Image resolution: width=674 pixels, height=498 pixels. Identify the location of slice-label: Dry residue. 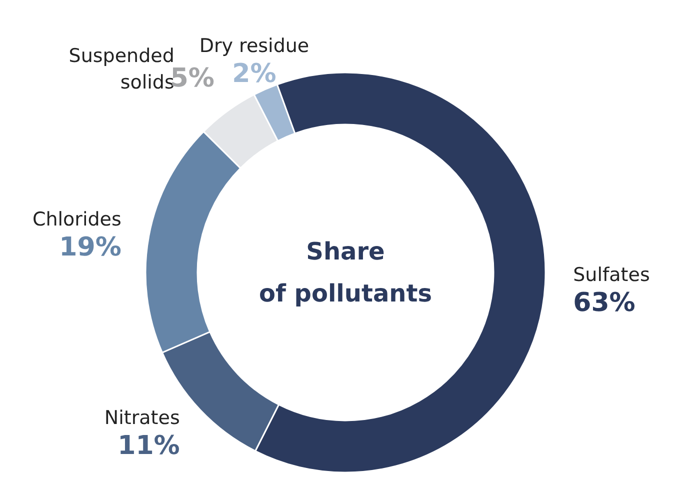
(254, 46).